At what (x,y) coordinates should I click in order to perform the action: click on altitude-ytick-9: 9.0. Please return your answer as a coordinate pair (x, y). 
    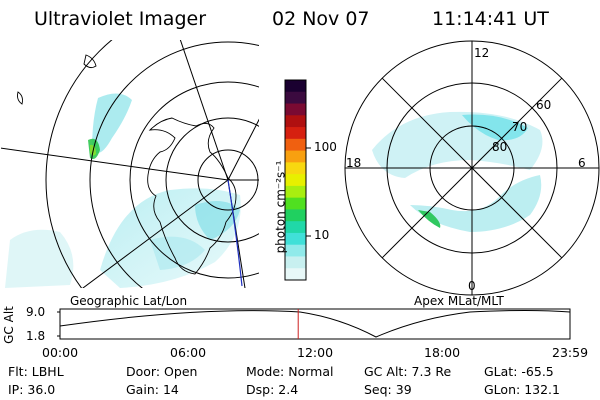
    Looking at the image, I should click on (36, 312).